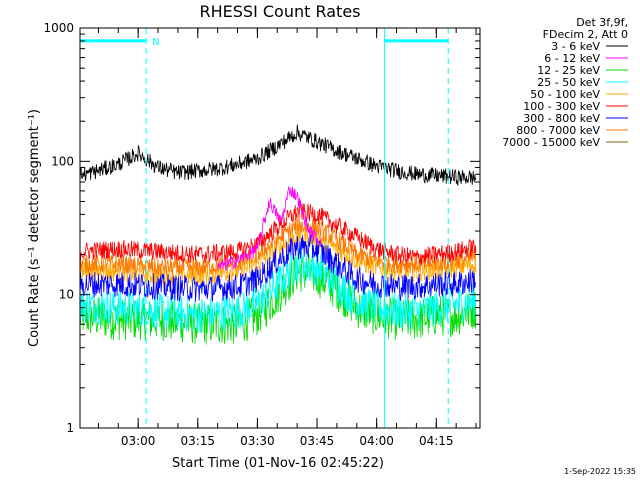 The image size is (640, 480). Describe the element at coordinates (58, 28) in the screenshot. I see `y-tick-label: 1000` at that location.